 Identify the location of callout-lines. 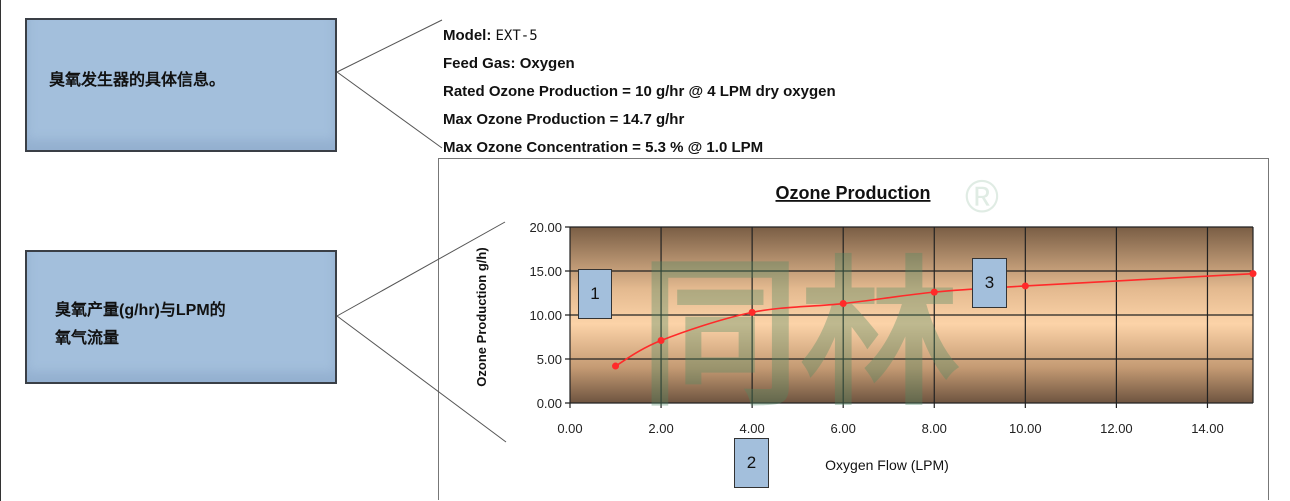
(421, 231).